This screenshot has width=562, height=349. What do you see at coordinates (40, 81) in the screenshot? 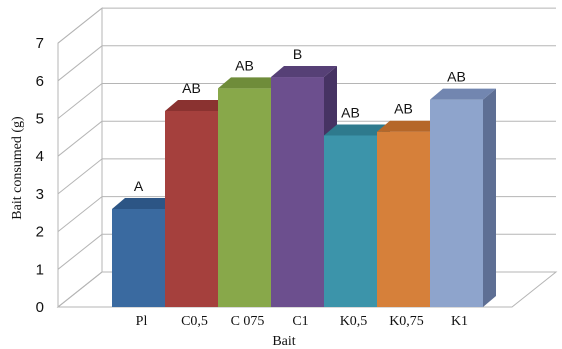
I see `y-tick-label: 6` at bounding box center [40, 81].